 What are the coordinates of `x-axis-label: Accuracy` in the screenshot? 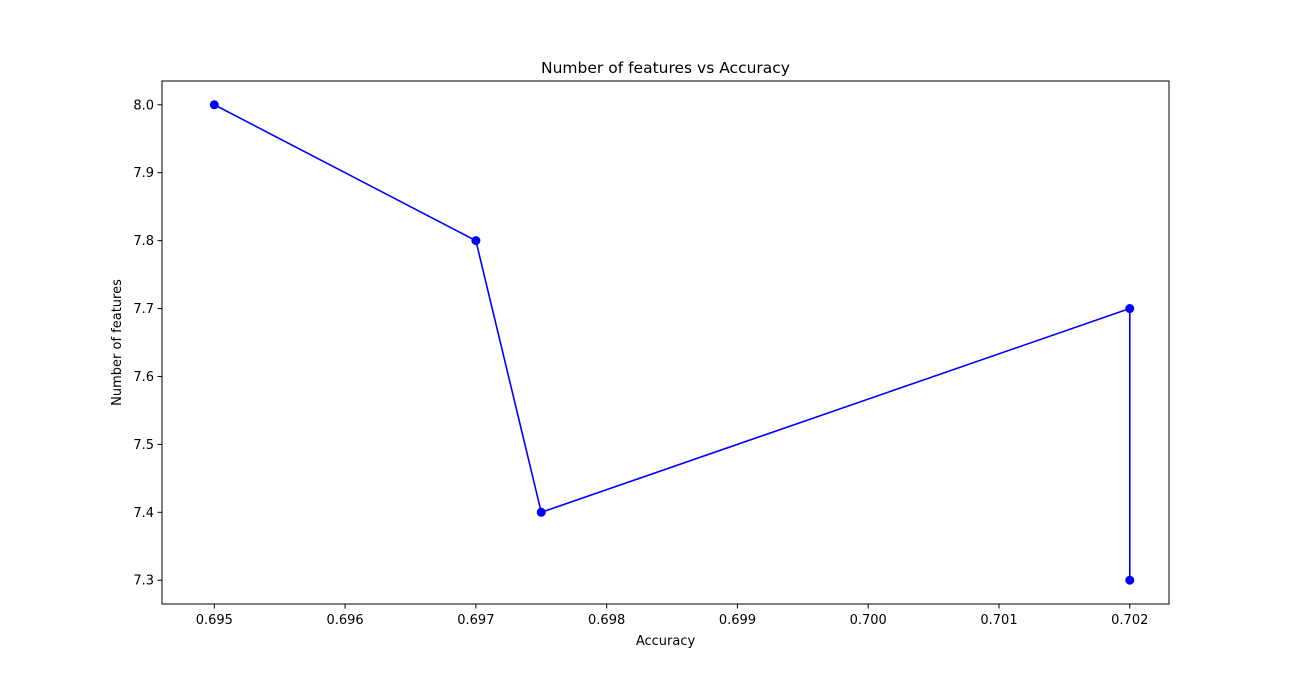 It's located at (666, 641).